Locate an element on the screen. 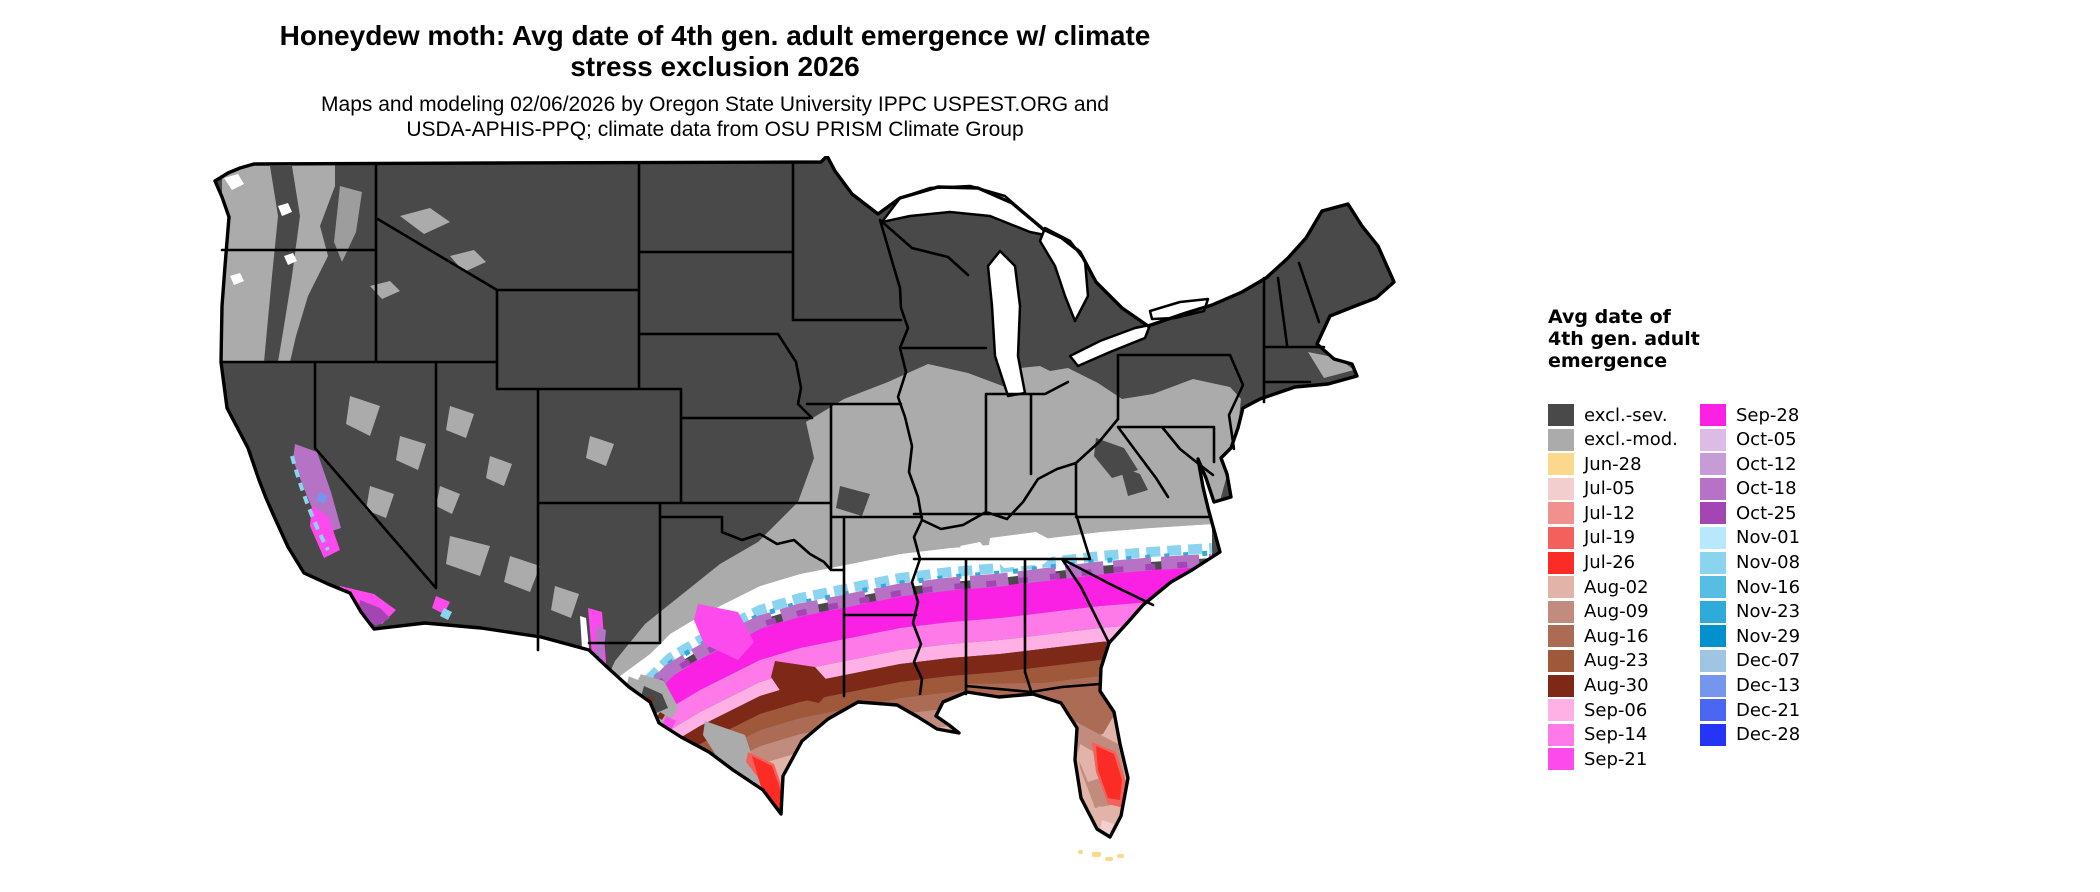  legend-label: Aug-16 is located at coordinates (1616, 636).